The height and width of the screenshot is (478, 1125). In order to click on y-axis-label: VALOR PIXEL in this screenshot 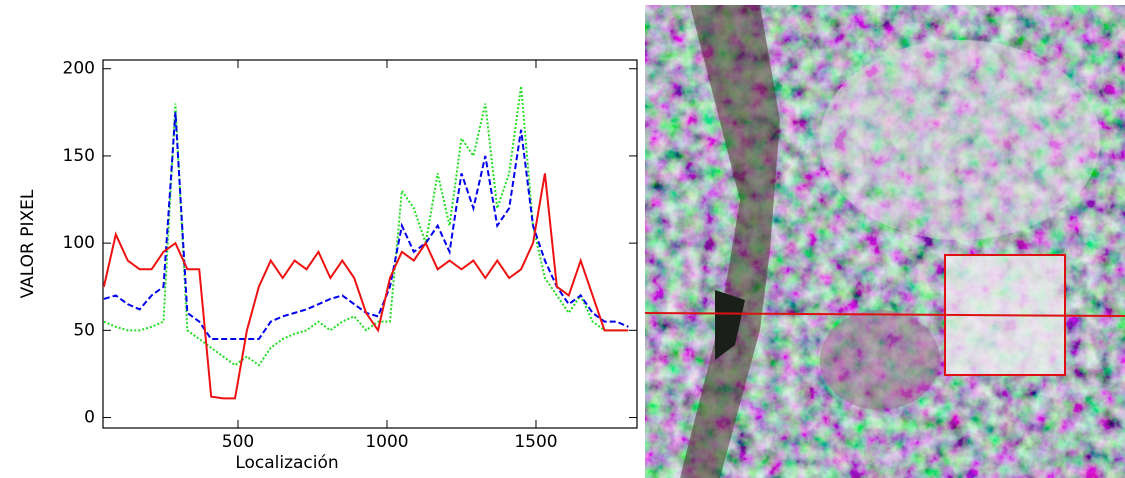, I will do `click(28, 243)`.